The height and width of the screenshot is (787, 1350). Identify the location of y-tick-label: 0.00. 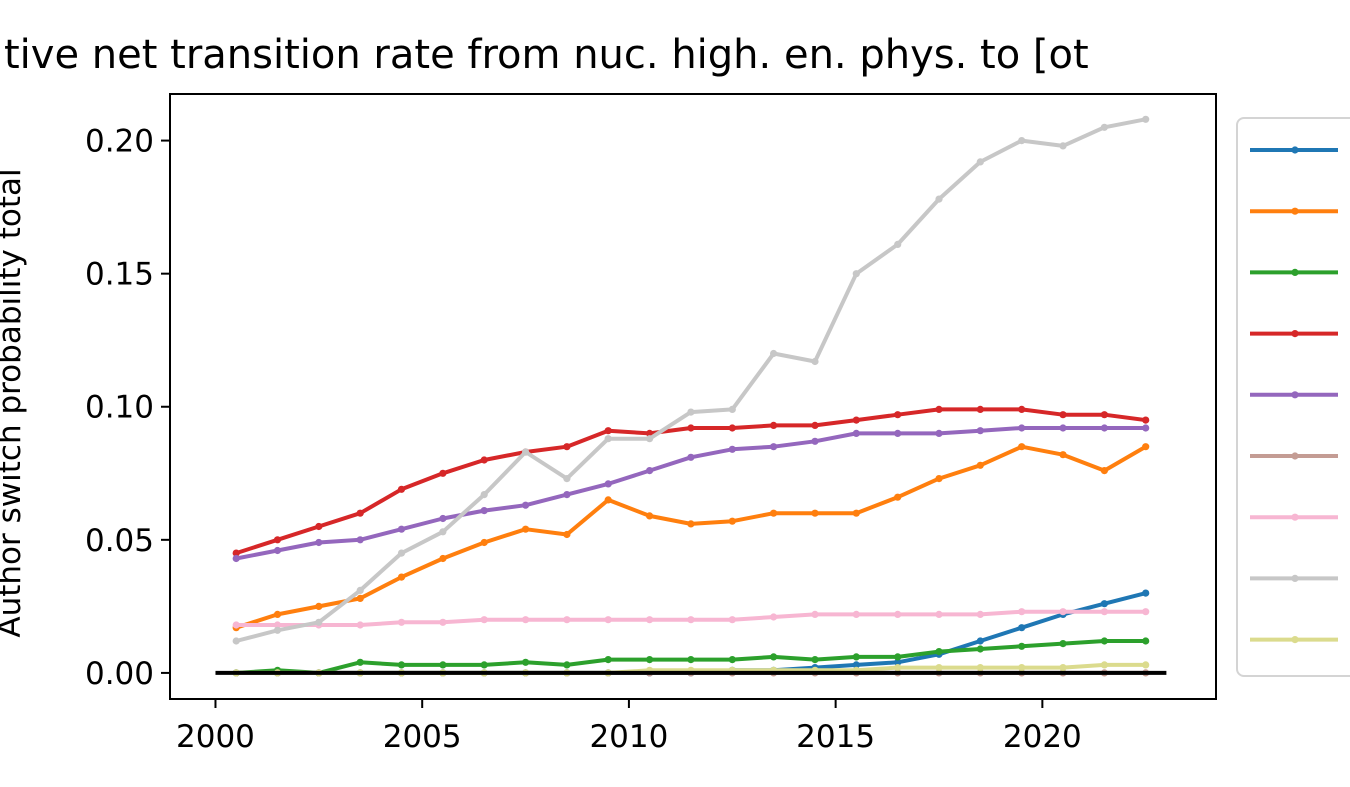
(119, 674).